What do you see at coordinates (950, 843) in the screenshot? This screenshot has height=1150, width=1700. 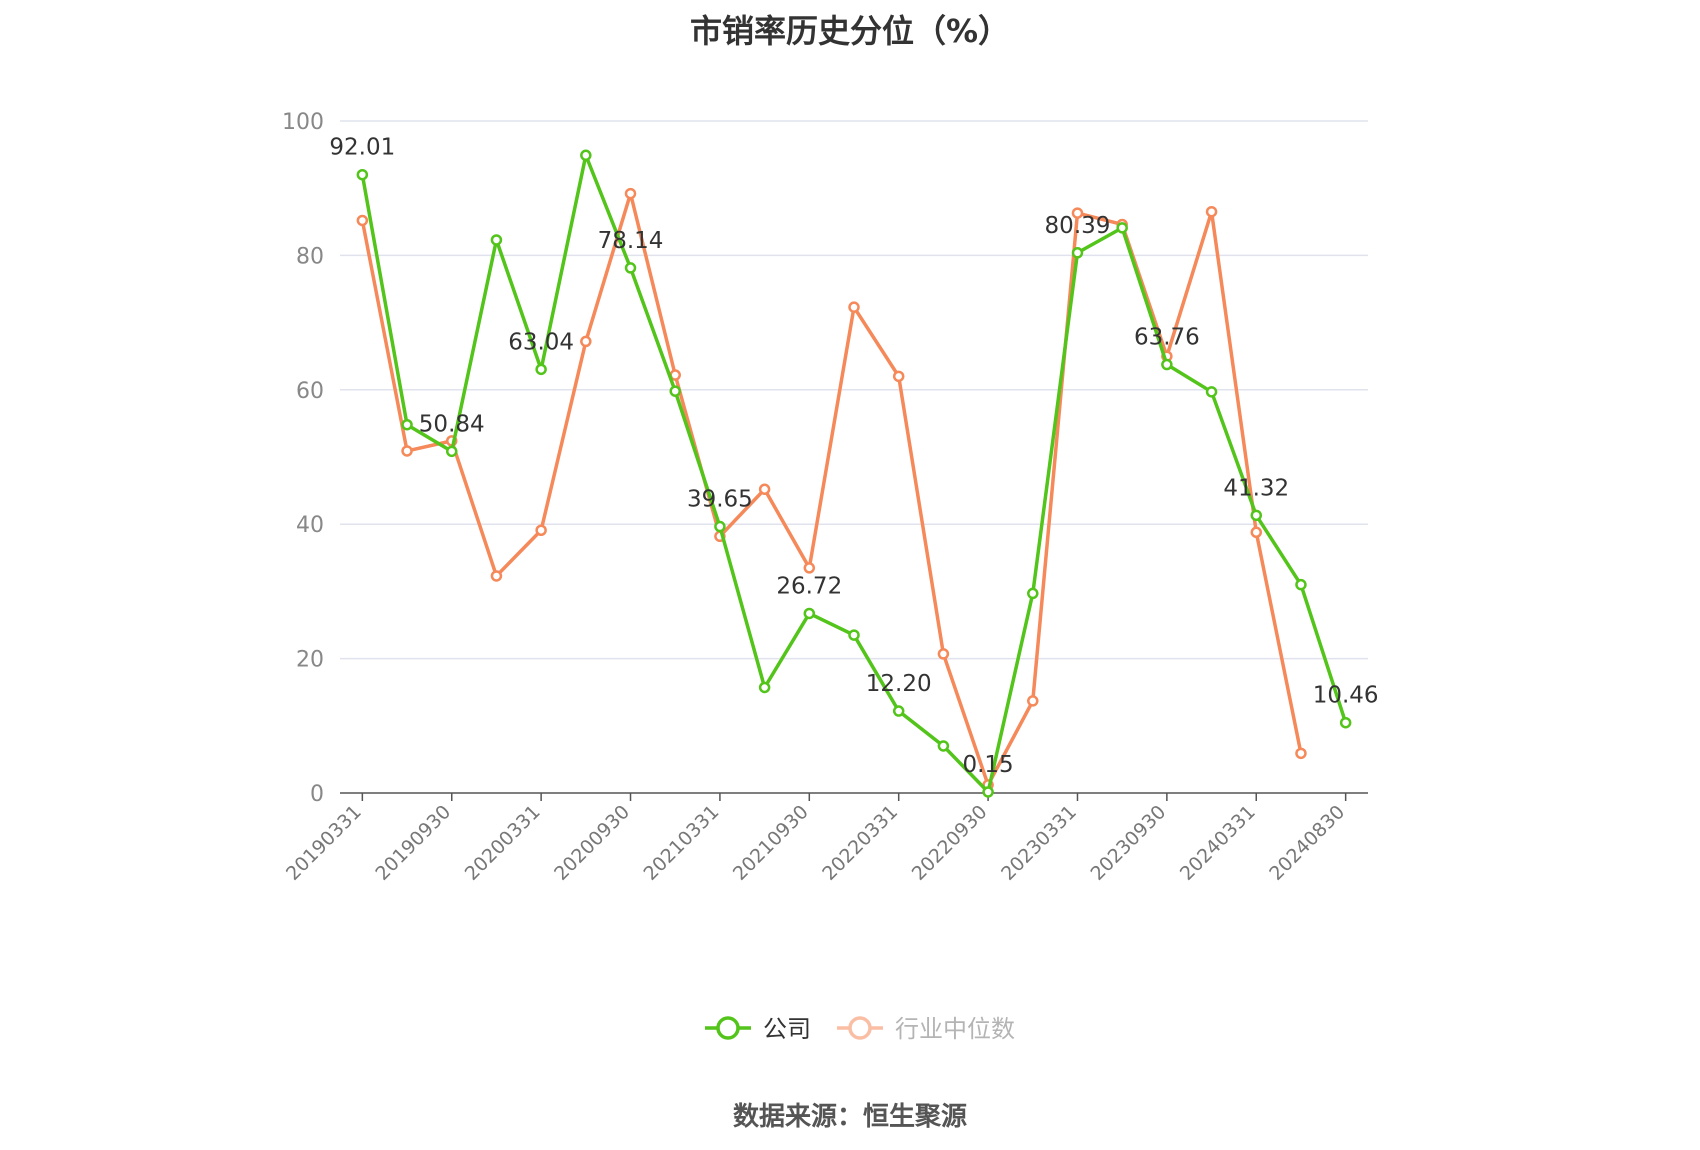 I see `x-tick-label: 20220930` at bounding box center [950, 843].